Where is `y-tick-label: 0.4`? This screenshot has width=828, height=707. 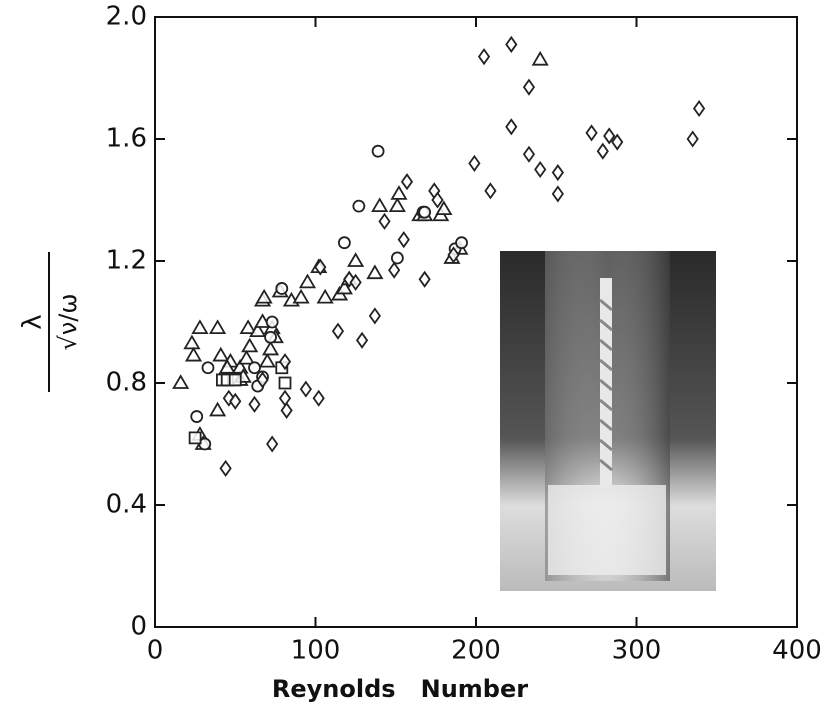
y-tick-label: 0.4 is located at coordinates (126, 505).